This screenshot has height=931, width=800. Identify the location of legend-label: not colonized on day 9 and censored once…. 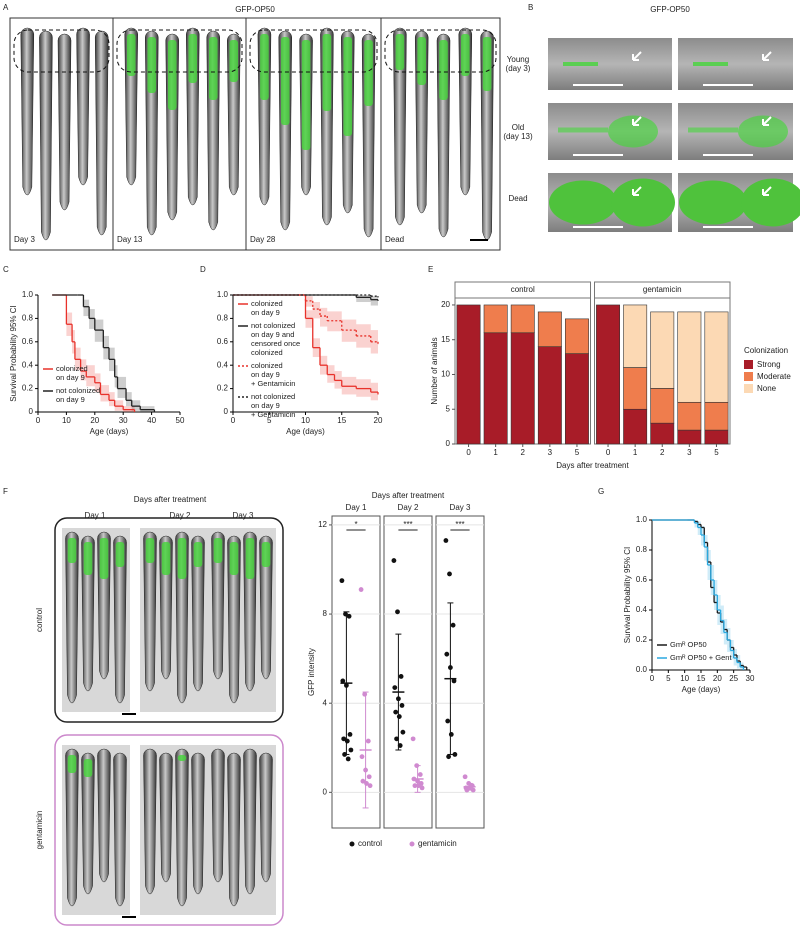
(276, 339).